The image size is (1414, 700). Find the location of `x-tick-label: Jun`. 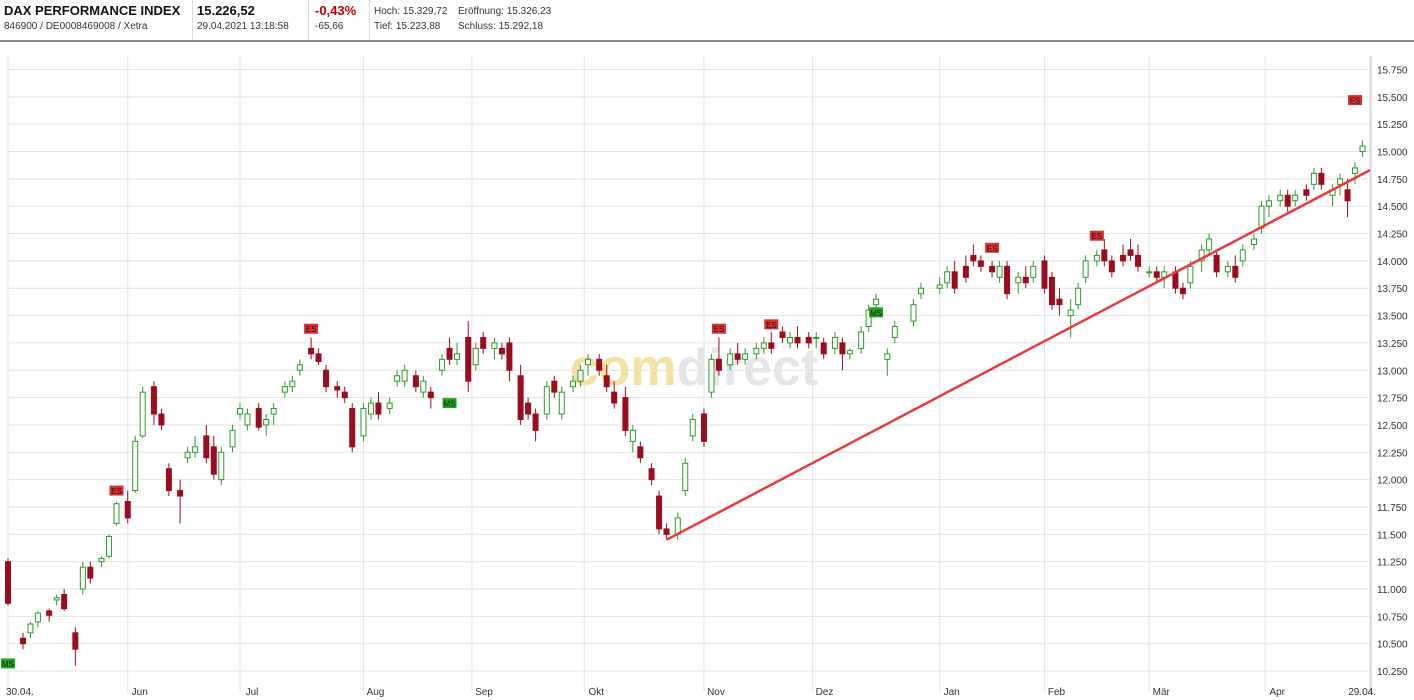

x-tick-label: Jun is located at coordinates (140, 692).